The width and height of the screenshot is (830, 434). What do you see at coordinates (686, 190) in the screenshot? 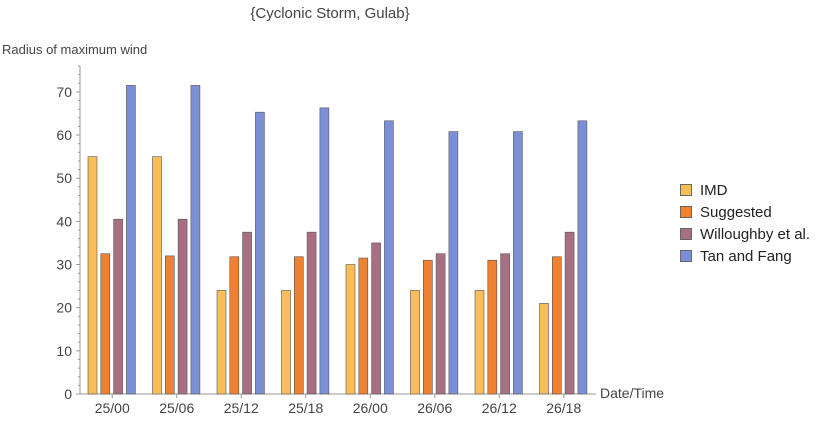
I see `legend-swatch-imd` at bounding box center [686, 190].